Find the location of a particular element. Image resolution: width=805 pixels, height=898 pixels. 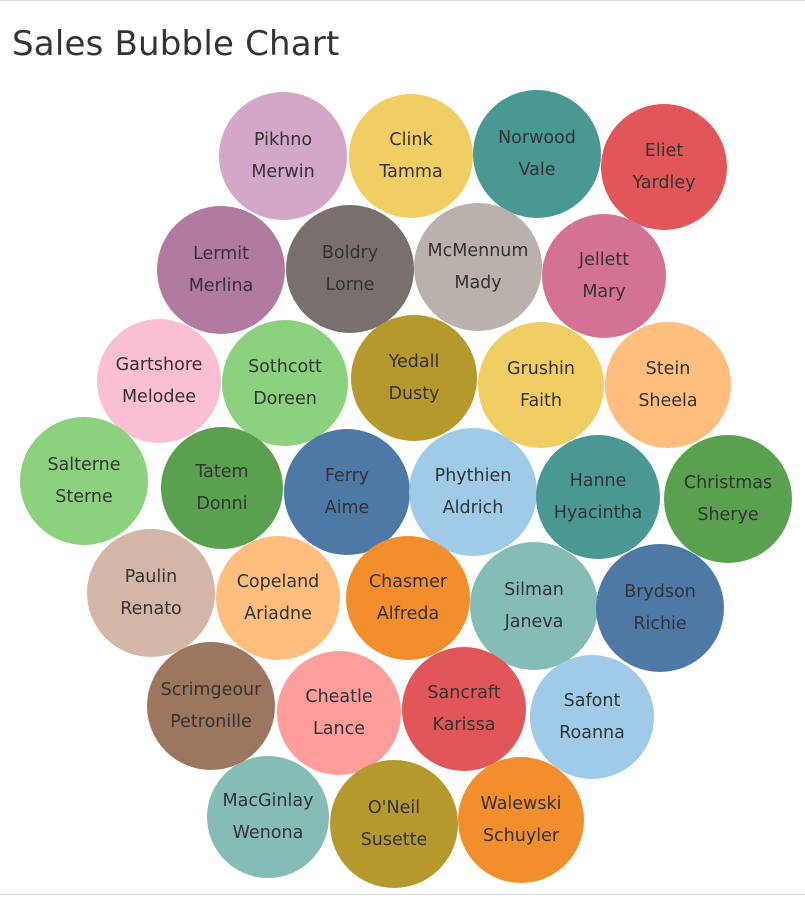

bubble-label: Sancraft is located at coordinates (463, 693).